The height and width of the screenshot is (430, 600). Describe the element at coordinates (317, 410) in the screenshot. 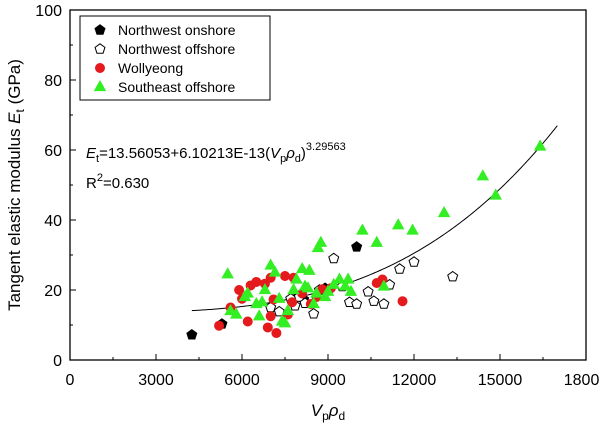

I see `x-title-v: V` at that location.